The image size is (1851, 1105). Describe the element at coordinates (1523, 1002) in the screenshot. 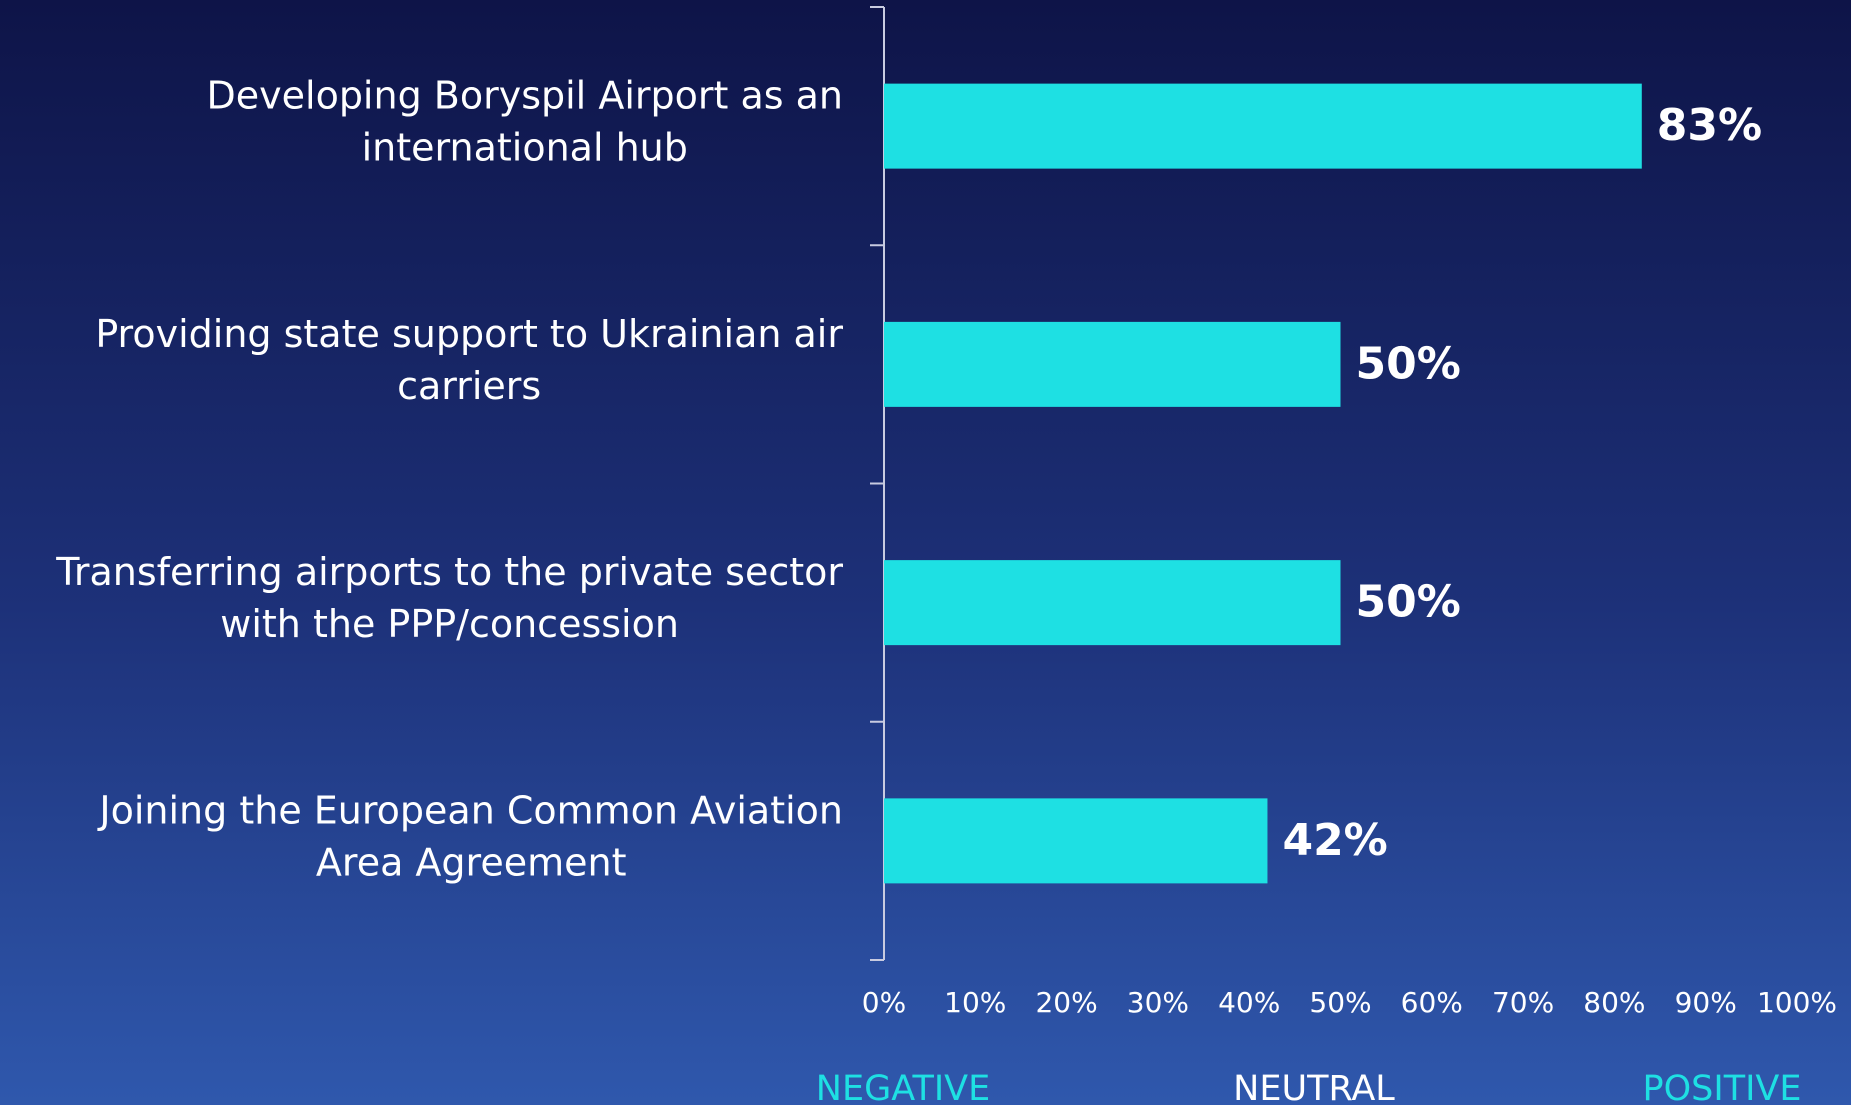

I see `x-tick-label: 70%` at that location.